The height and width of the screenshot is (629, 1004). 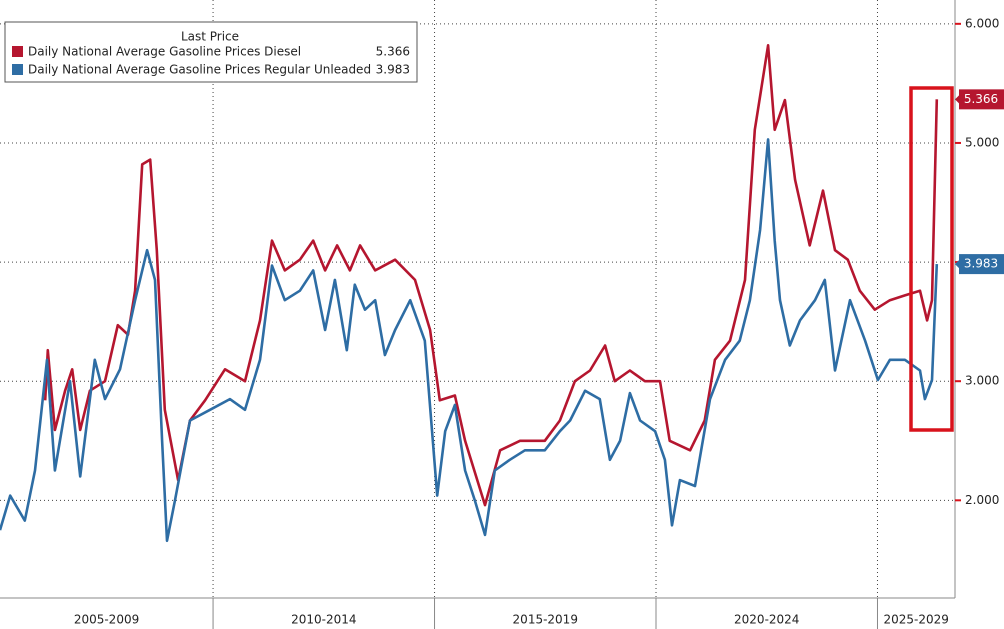 I want to click on legend-value: 3.983, so click(x=393, y=70).